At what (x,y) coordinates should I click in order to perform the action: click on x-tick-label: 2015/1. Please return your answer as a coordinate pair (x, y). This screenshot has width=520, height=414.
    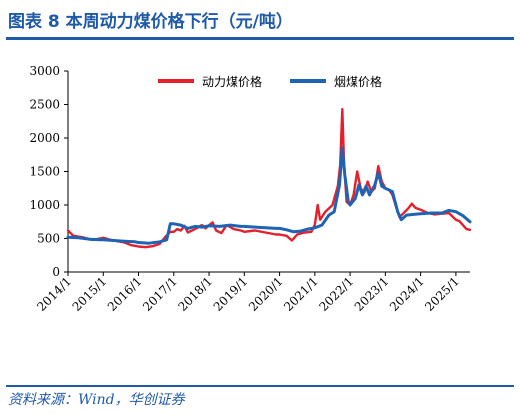
    Looking at the image, I should click on (90, 294).